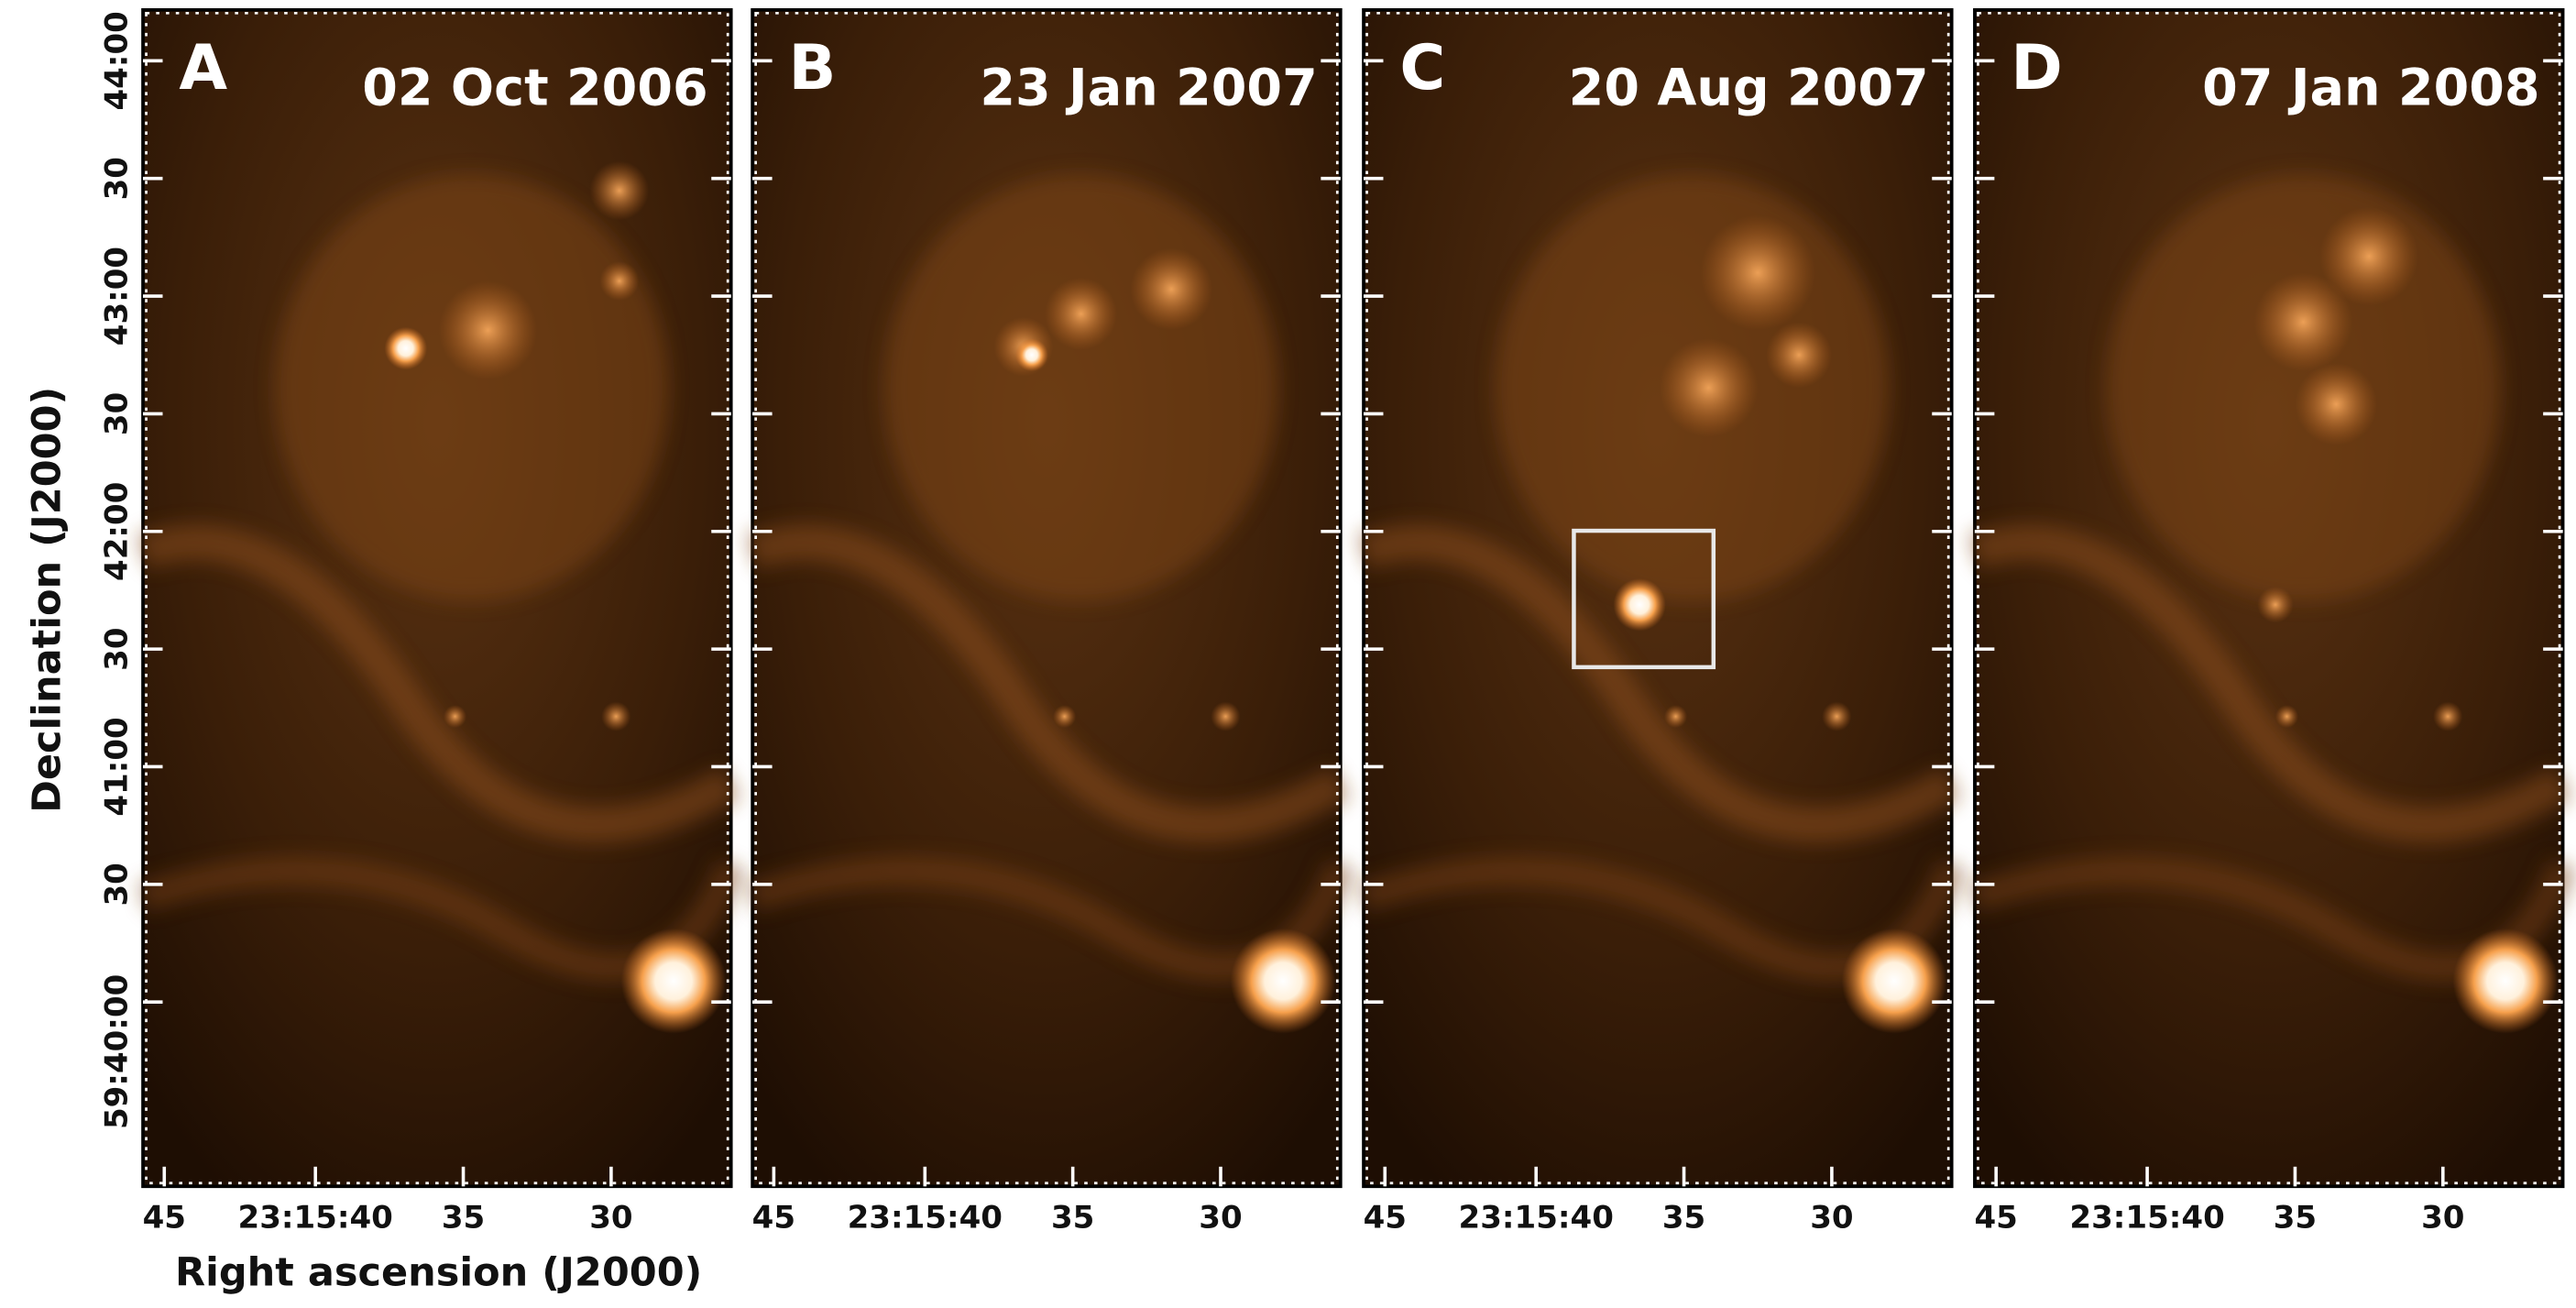 This screenshot has width=2576, height=1308. Describe the element at coordinates (1422, 68) in the screenshot. I see `panel-letter: C` at that location.